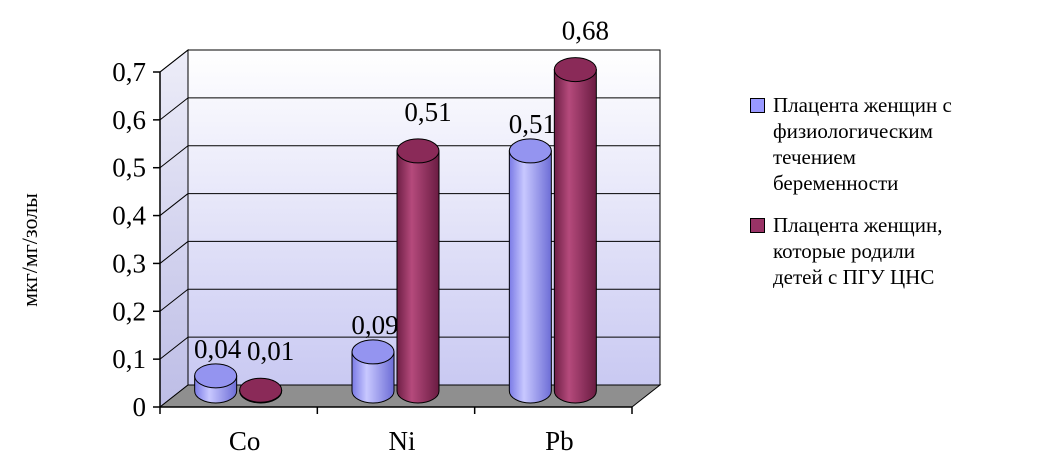 This screenshot has width=1047, height=459. Describe the element at coordinates (836, 183) in the screenshot. I see `legend-line: беременности` at that location.